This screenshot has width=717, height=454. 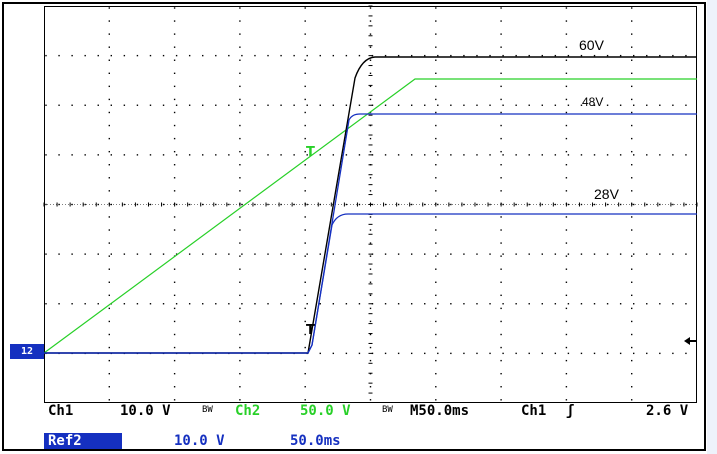 I want to click on channel-ground-marker: 12, so click(x=27, y=351).